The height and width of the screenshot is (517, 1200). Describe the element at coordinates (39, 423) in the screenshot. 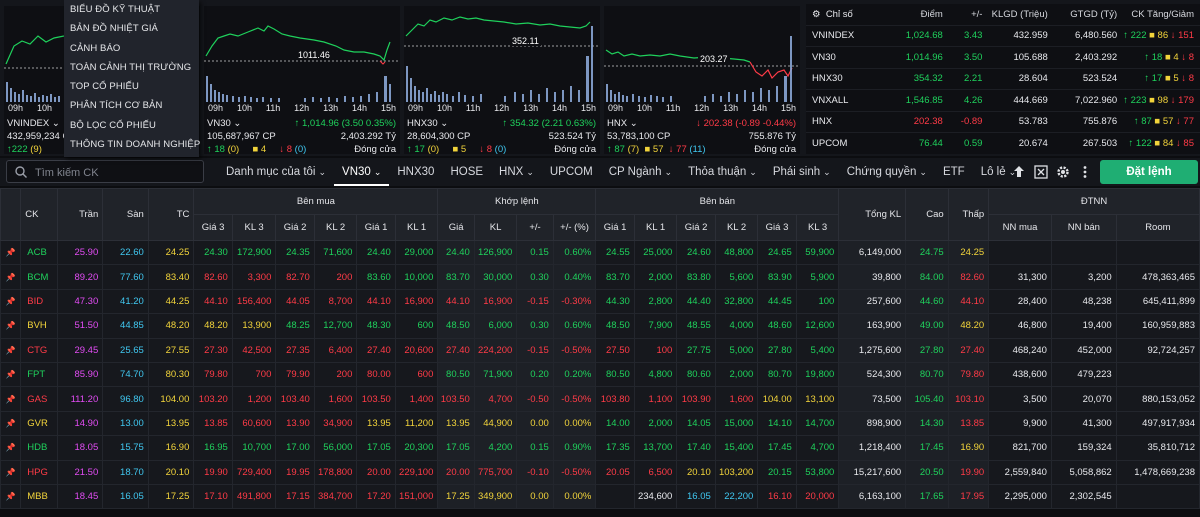

I see `symbol-cell: GVR` at that location.